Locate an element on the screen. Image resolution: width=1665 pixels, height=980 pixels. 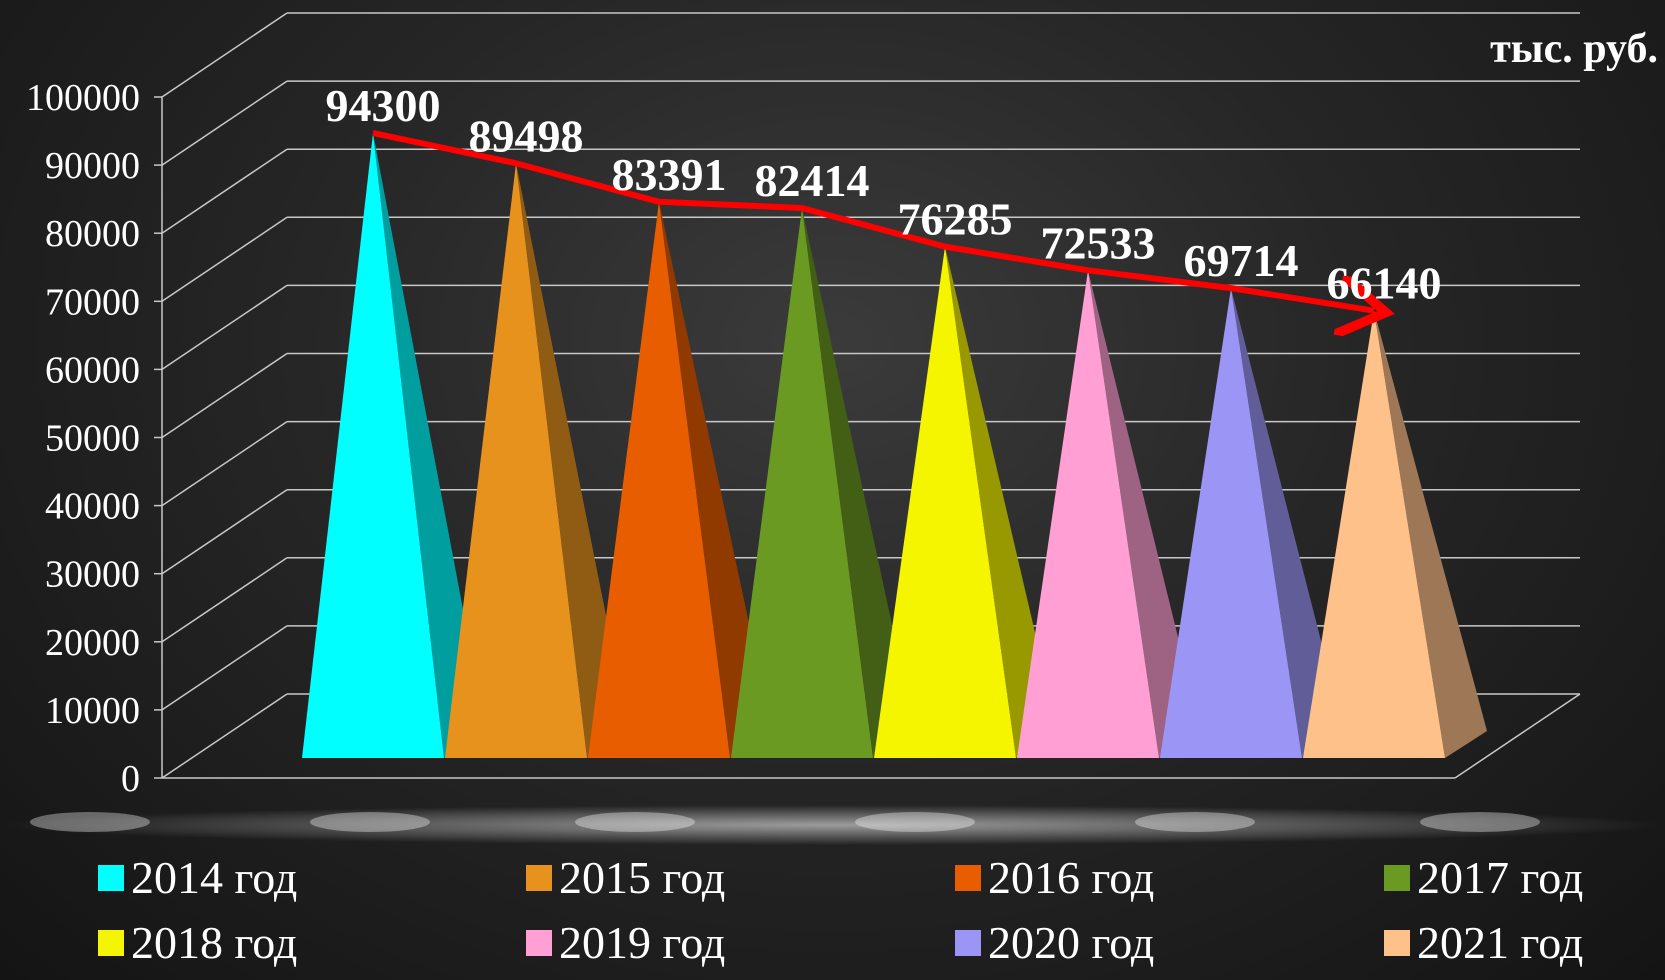
data-label-2: 83391 is located at coordinates (669, 174).